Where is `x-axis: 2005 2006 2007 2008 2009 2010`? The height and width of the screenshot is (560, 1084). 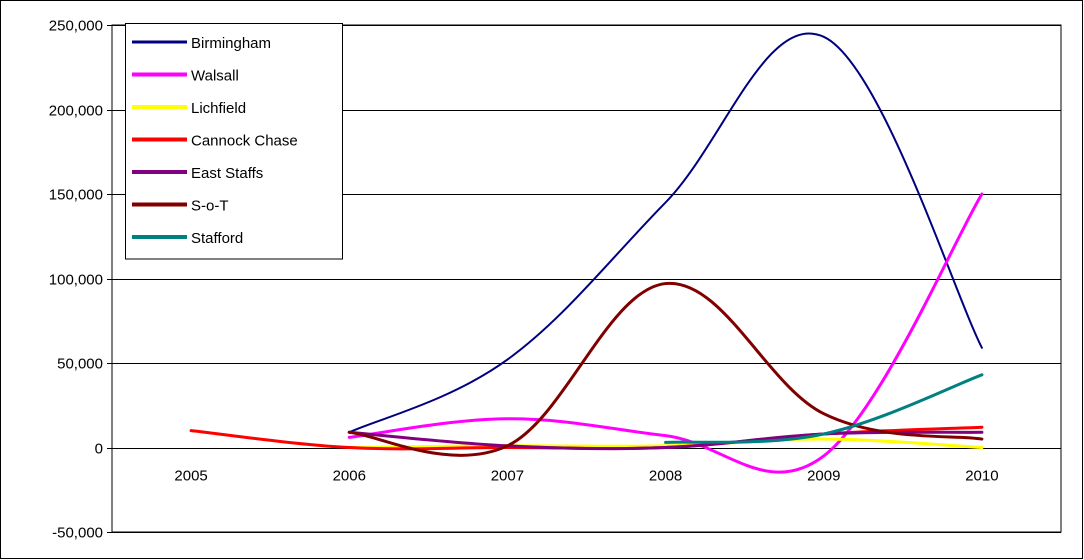 x-axis: 2005 2006 2007 2008 2009 2010 is located at coordinates (586, 476).